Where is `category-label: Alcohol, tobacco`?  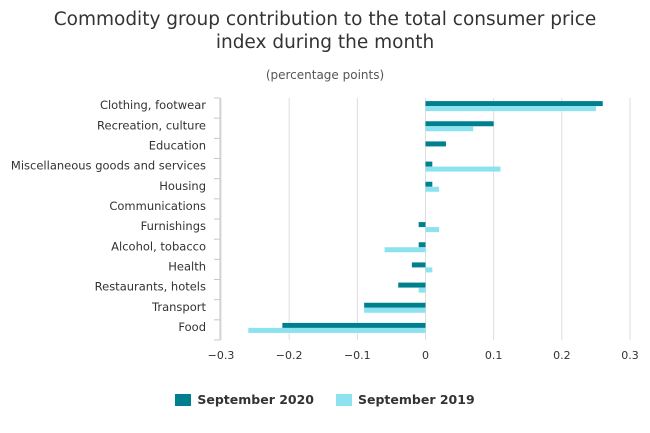 category-label: Alcohol, tobacco is located at coordinates (158, 246).